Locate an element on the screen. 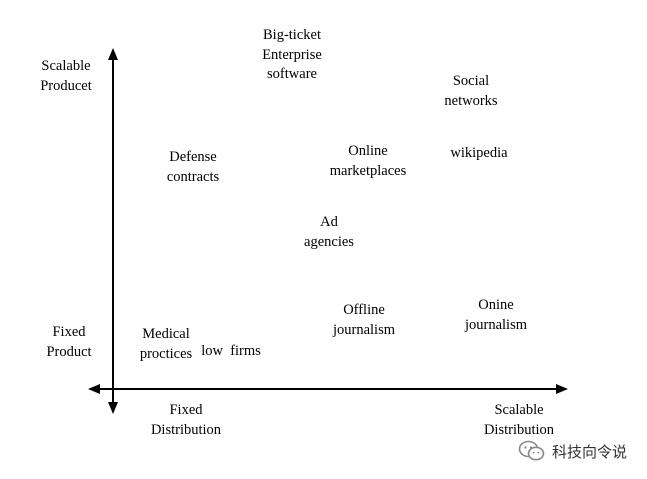 The height and width of the screenshot is (479, 647). item-offline-journalism: Offline journalism is located at coordinates (364, 320).